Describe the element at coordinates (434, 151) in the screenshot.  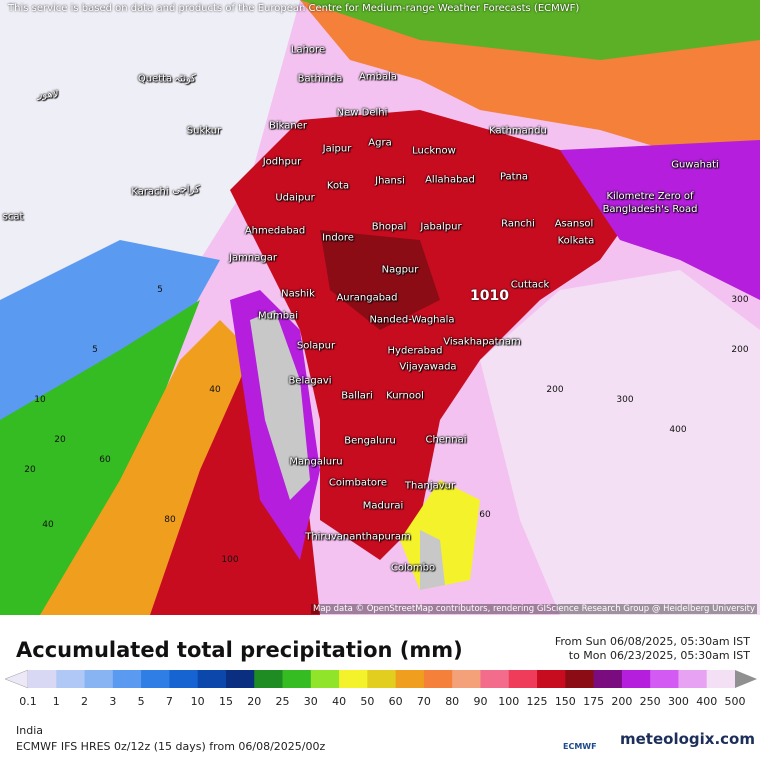
I see `city-label: Lucknow` at that location.